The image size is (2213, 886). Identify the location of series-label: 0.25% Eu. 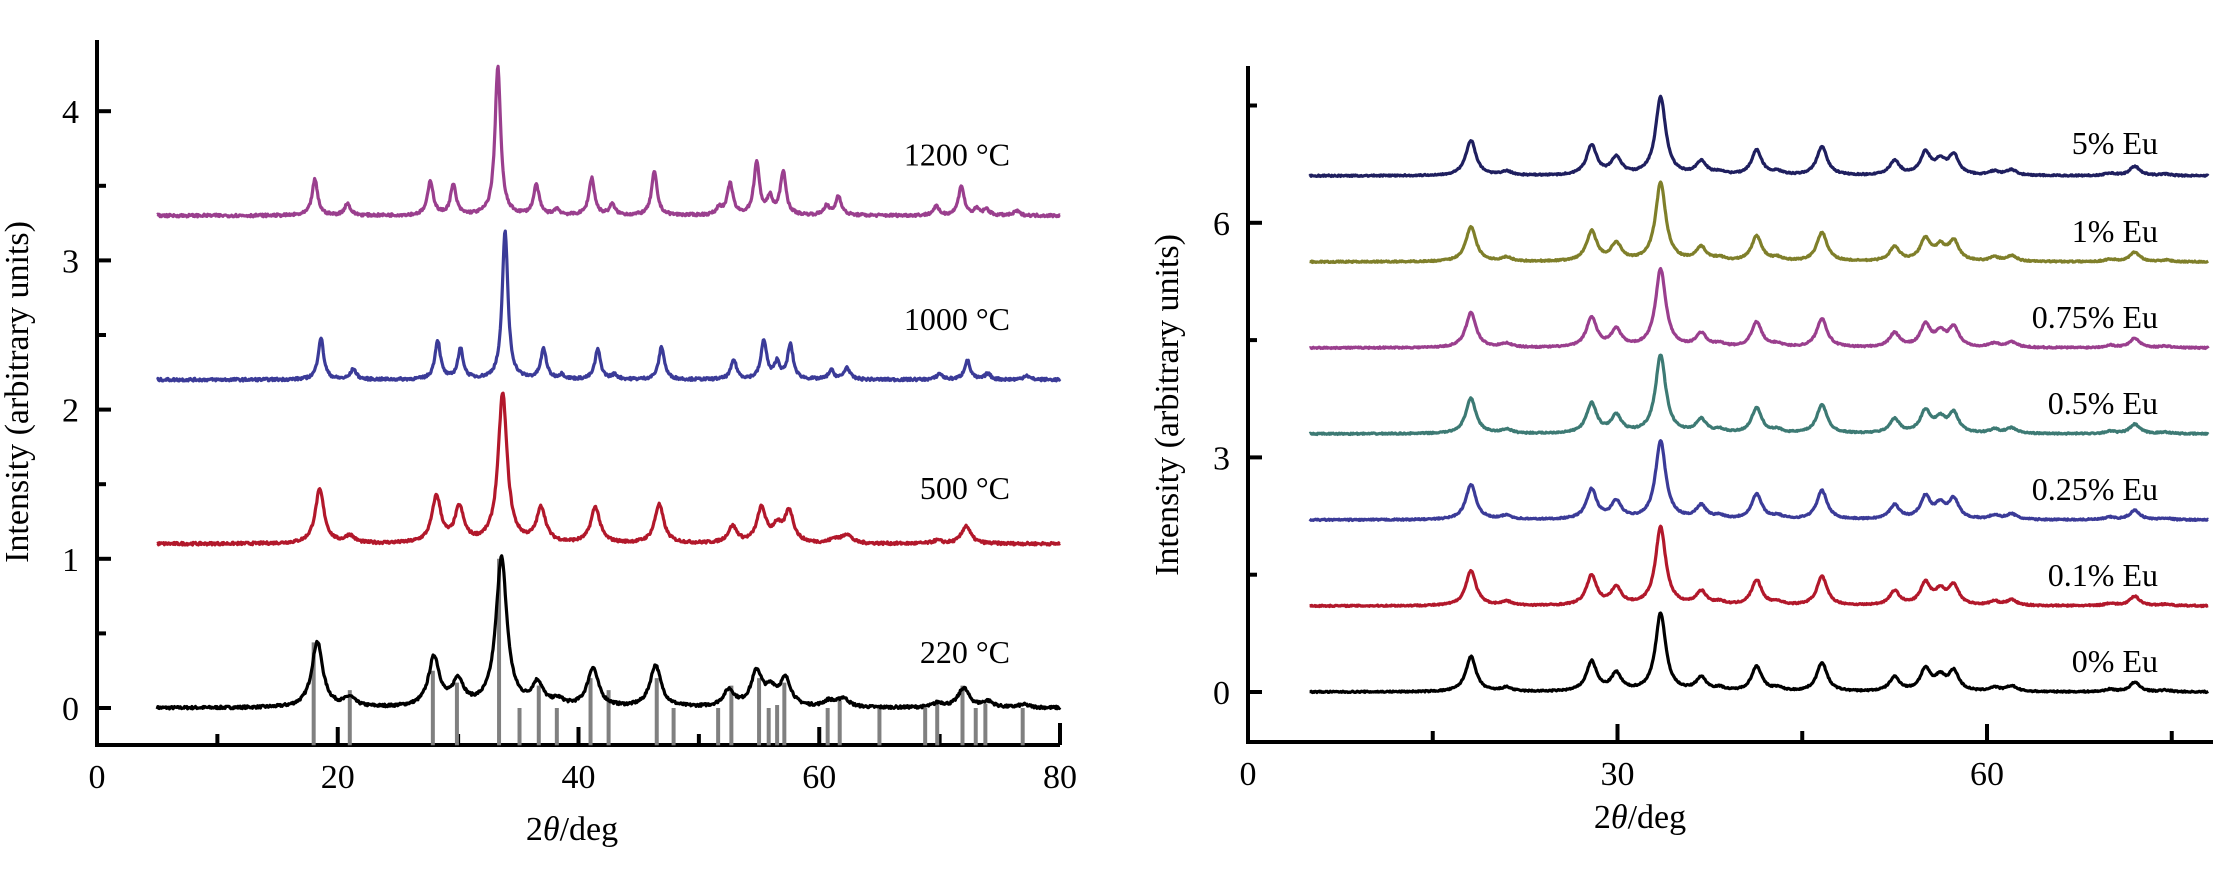
(2095, 489).